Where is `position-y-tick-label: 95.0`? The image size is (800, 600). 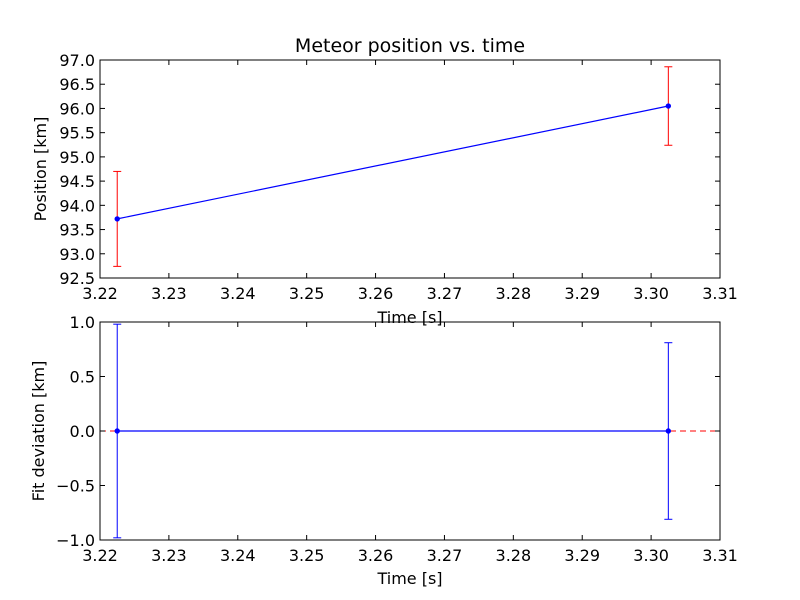 position-y-tick-label: 95.0 is located at coordinates (77, 157).